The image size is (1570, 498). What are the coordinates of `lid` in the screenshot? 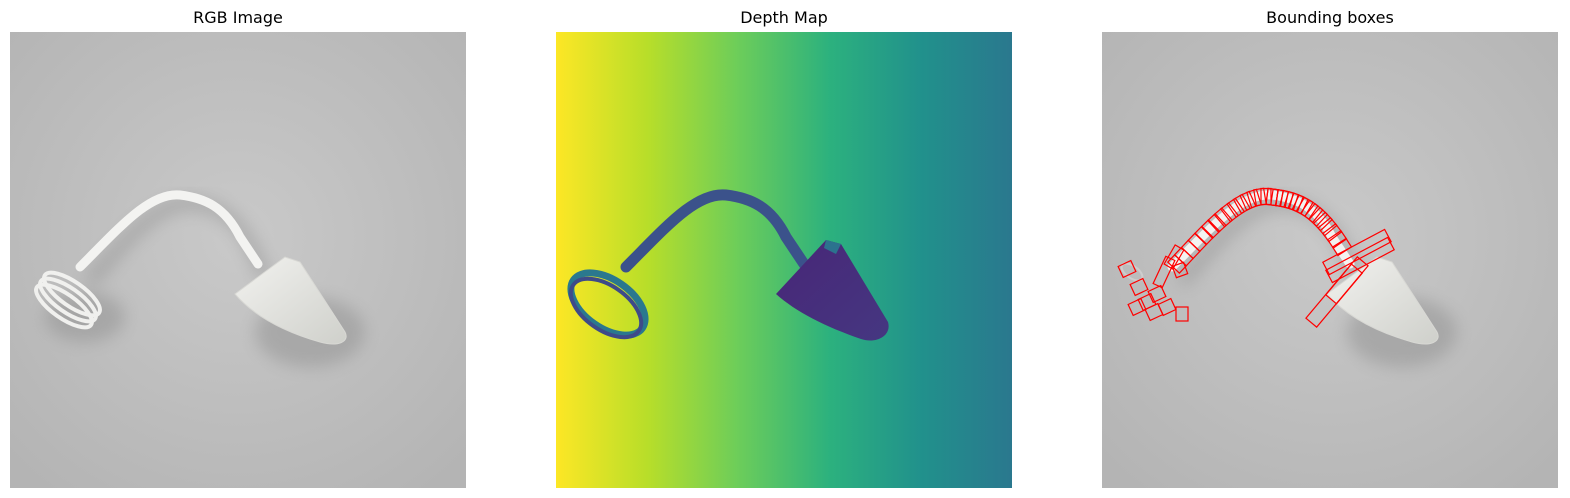 It's located at (68, 300).